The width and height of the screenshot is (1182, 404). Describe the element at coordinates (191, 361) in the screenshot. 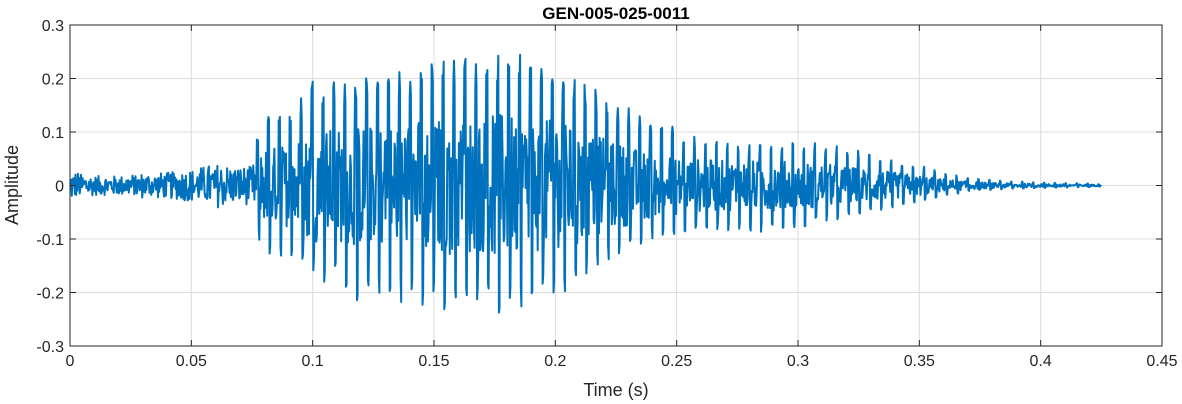

I see `x-tick-label: 0.05` at that location.